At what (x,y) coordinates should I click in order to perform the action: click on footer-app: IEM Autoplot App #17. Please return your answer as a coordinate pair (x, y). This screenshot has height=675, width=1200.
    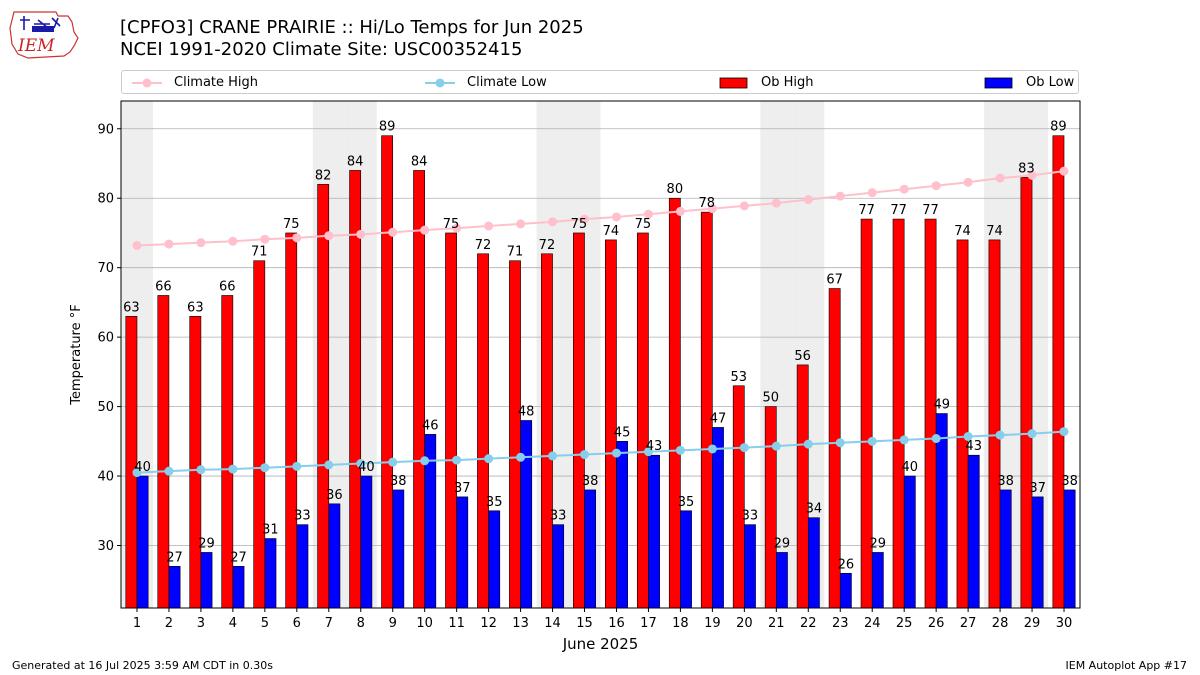
    Looking at the image, I should click on (1126, 665).